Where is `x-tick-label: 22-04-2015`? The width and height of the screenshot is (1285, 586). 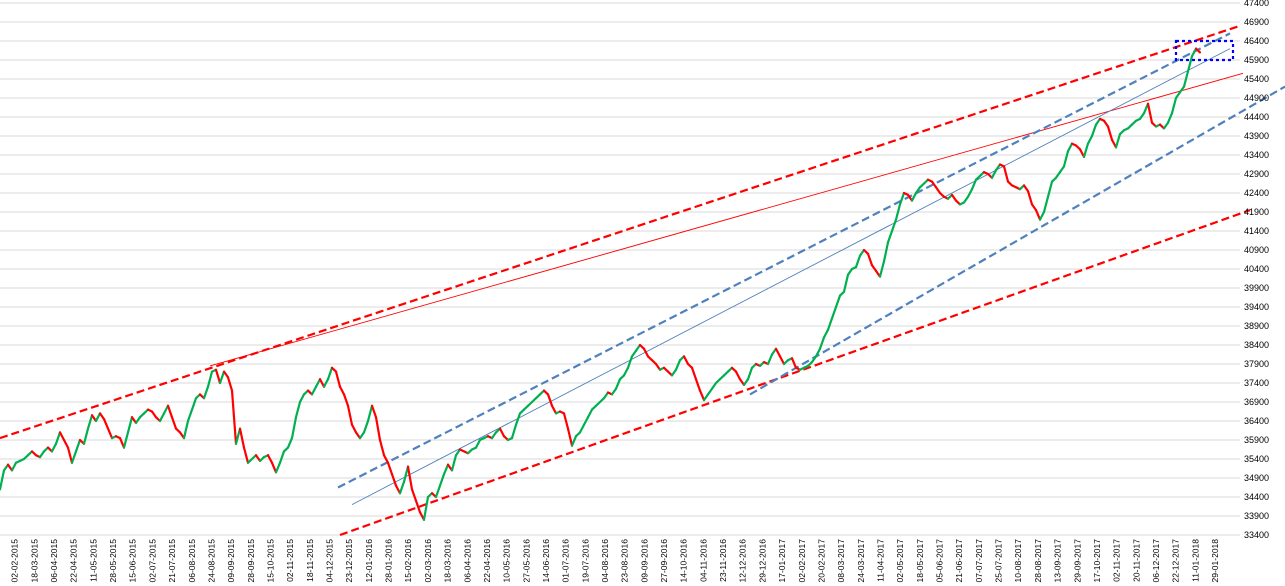 x-tick-label: 22-04-2015 is located at coordinates (74, 561).